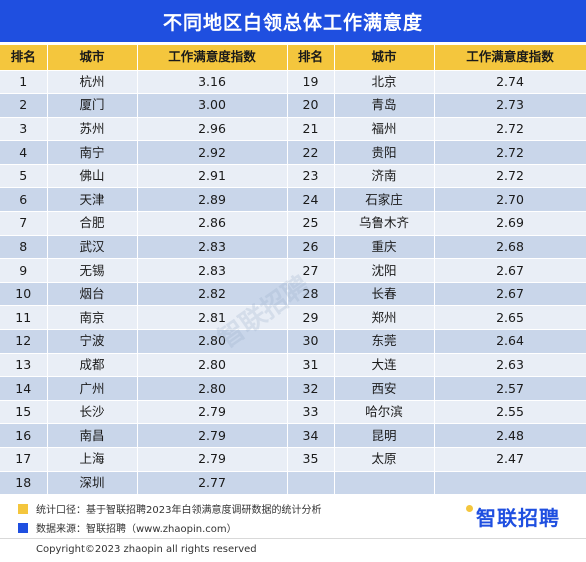 This screenshot has width=586, height=562. What do you see at coordinates (384, 435) in the screenshot?
I see `right-city-cell: 昆明` at bounding box center [384, 435].